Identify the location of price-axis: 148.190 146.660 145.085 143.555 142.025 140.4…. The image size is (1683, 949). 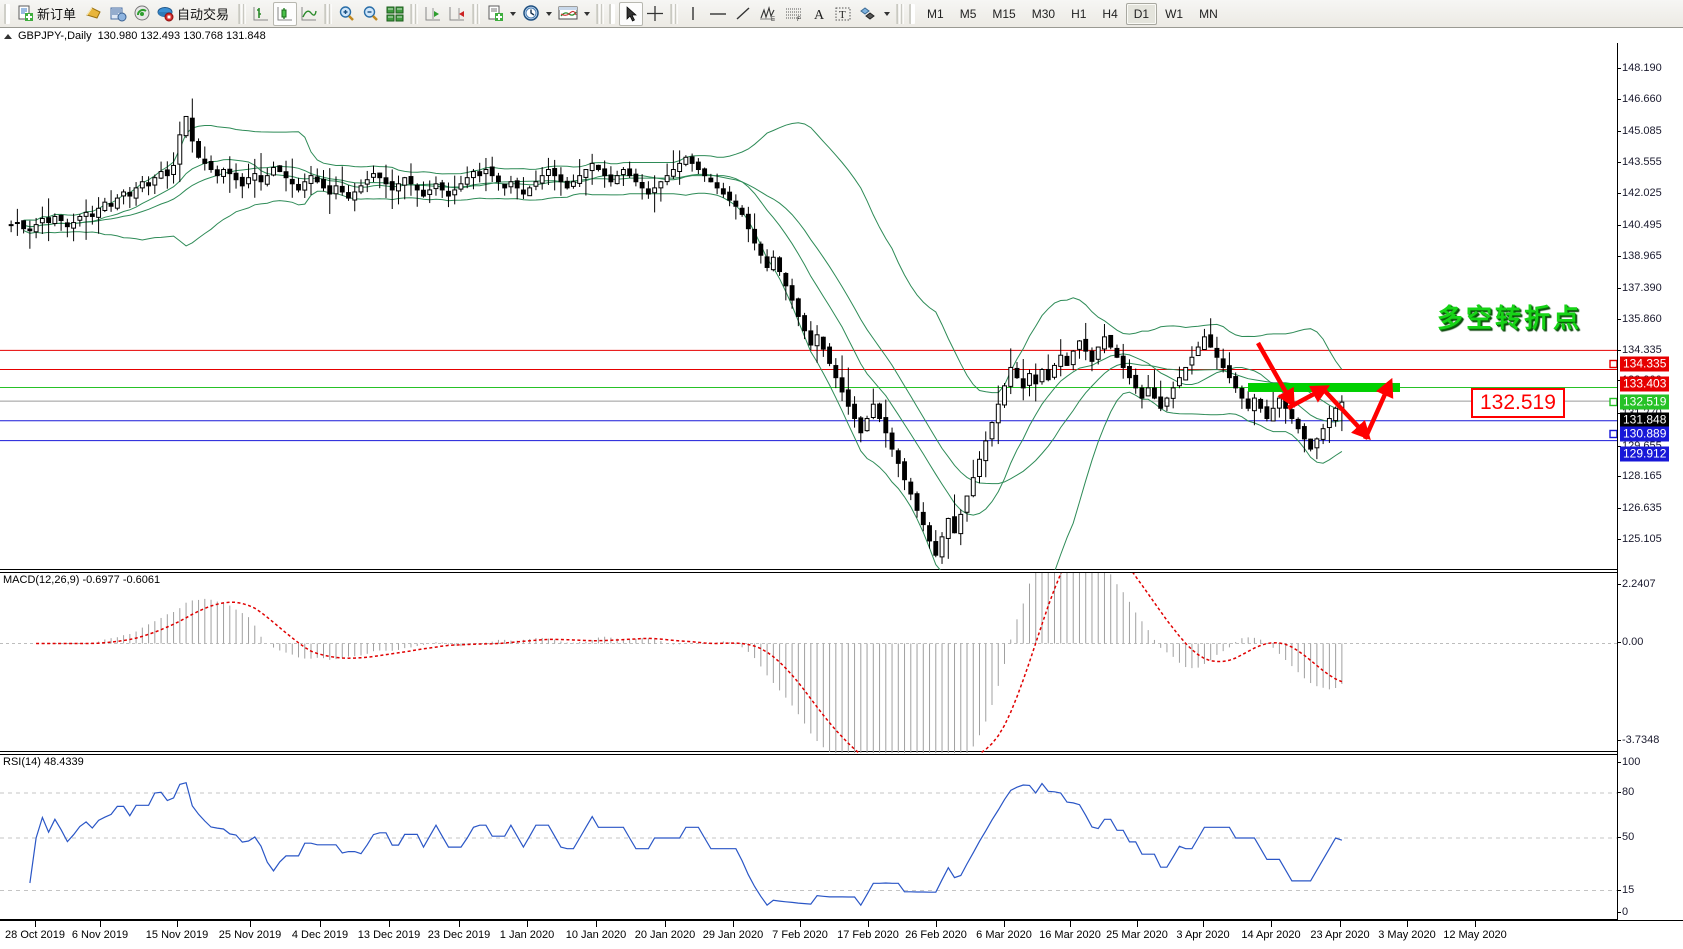
(1650, 481).